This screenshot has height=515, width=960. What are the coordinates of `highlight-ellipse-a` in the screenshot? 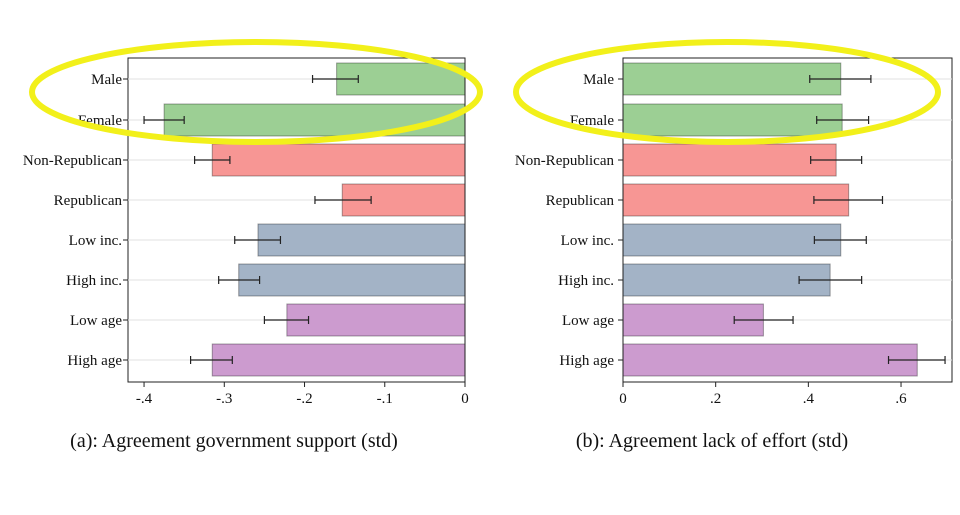 It's located at (256, 92).